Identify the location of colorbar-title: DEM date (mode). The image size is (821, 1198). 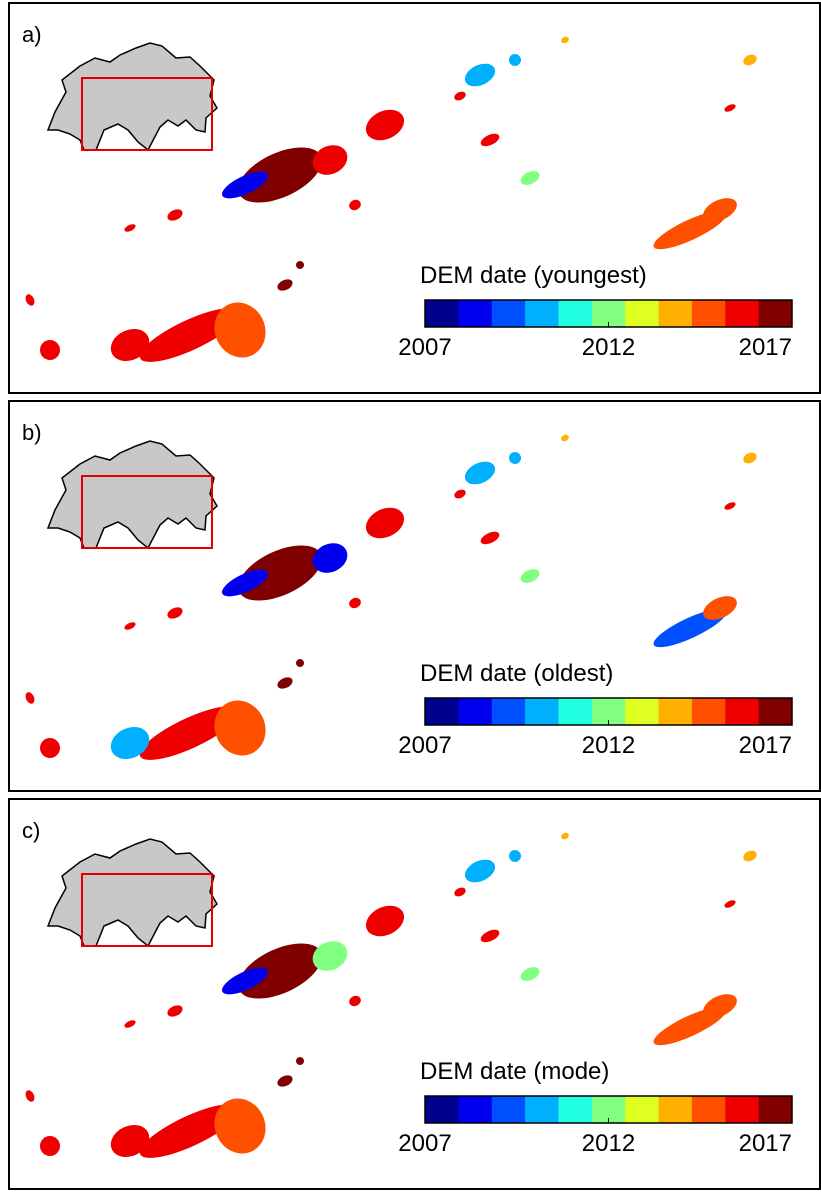
(514, 1071).